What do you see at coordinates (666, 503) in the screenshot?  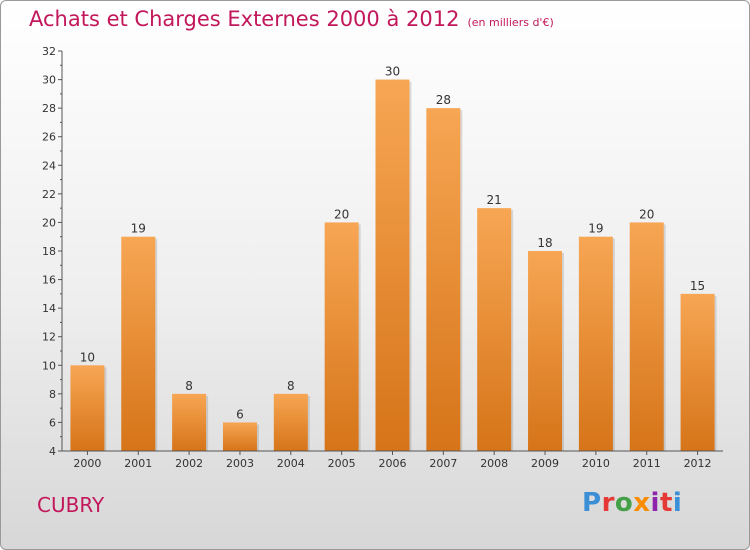 I see `logo-letter: t` at bounding box center [666, 503].